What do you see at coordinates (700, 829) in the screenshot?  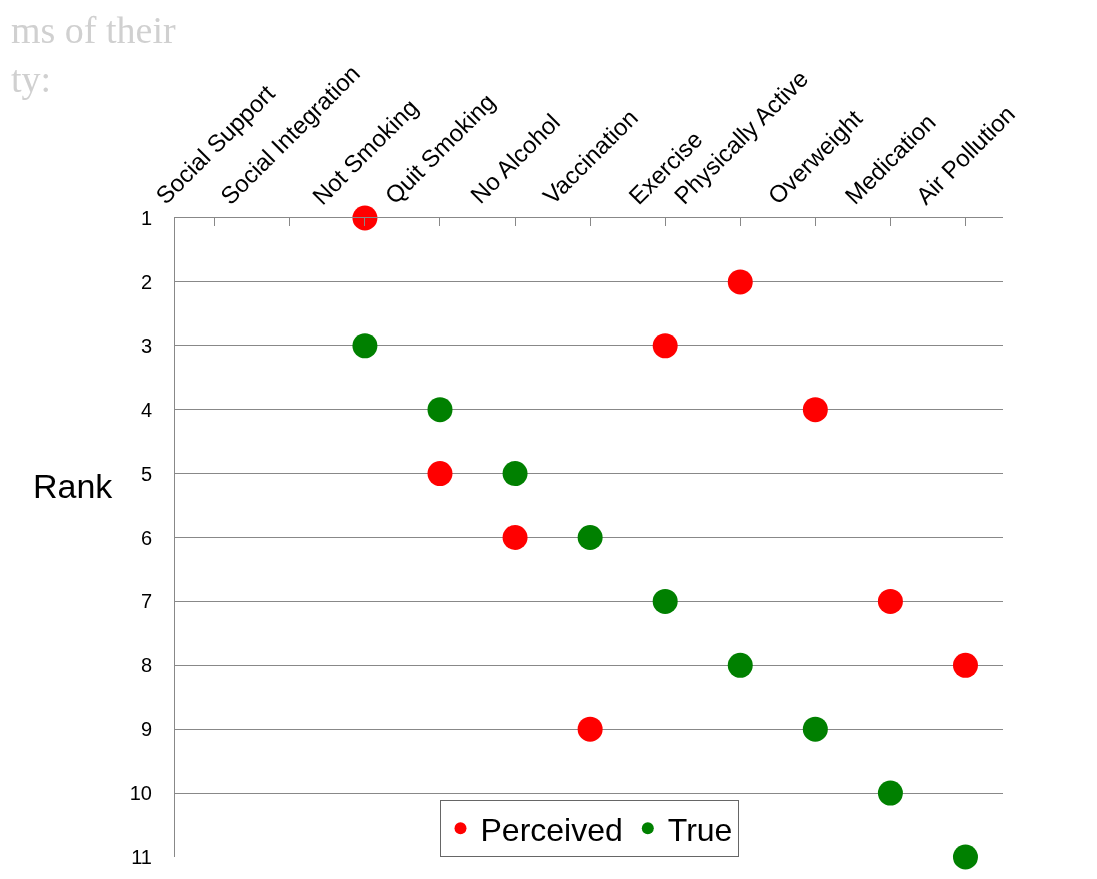 I see `legend-label: True` at bounding box center [700, 829].